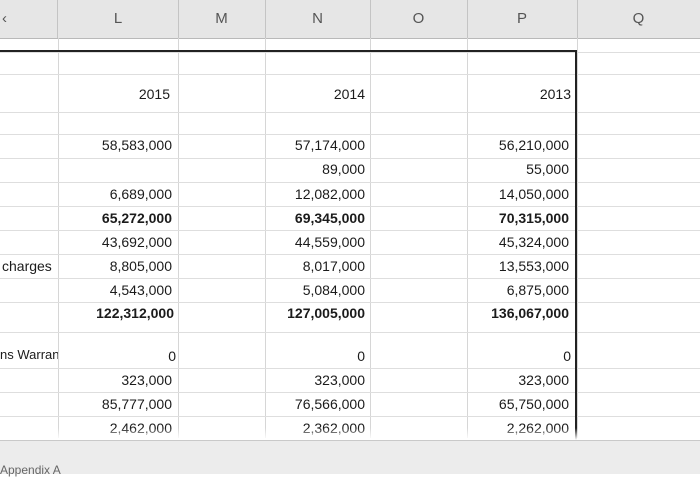 The height and width of the screenshot is (477, 700). Describe the element at coordinates (522, 19) in the screenshot. I see `column-header-p: P` at that location.